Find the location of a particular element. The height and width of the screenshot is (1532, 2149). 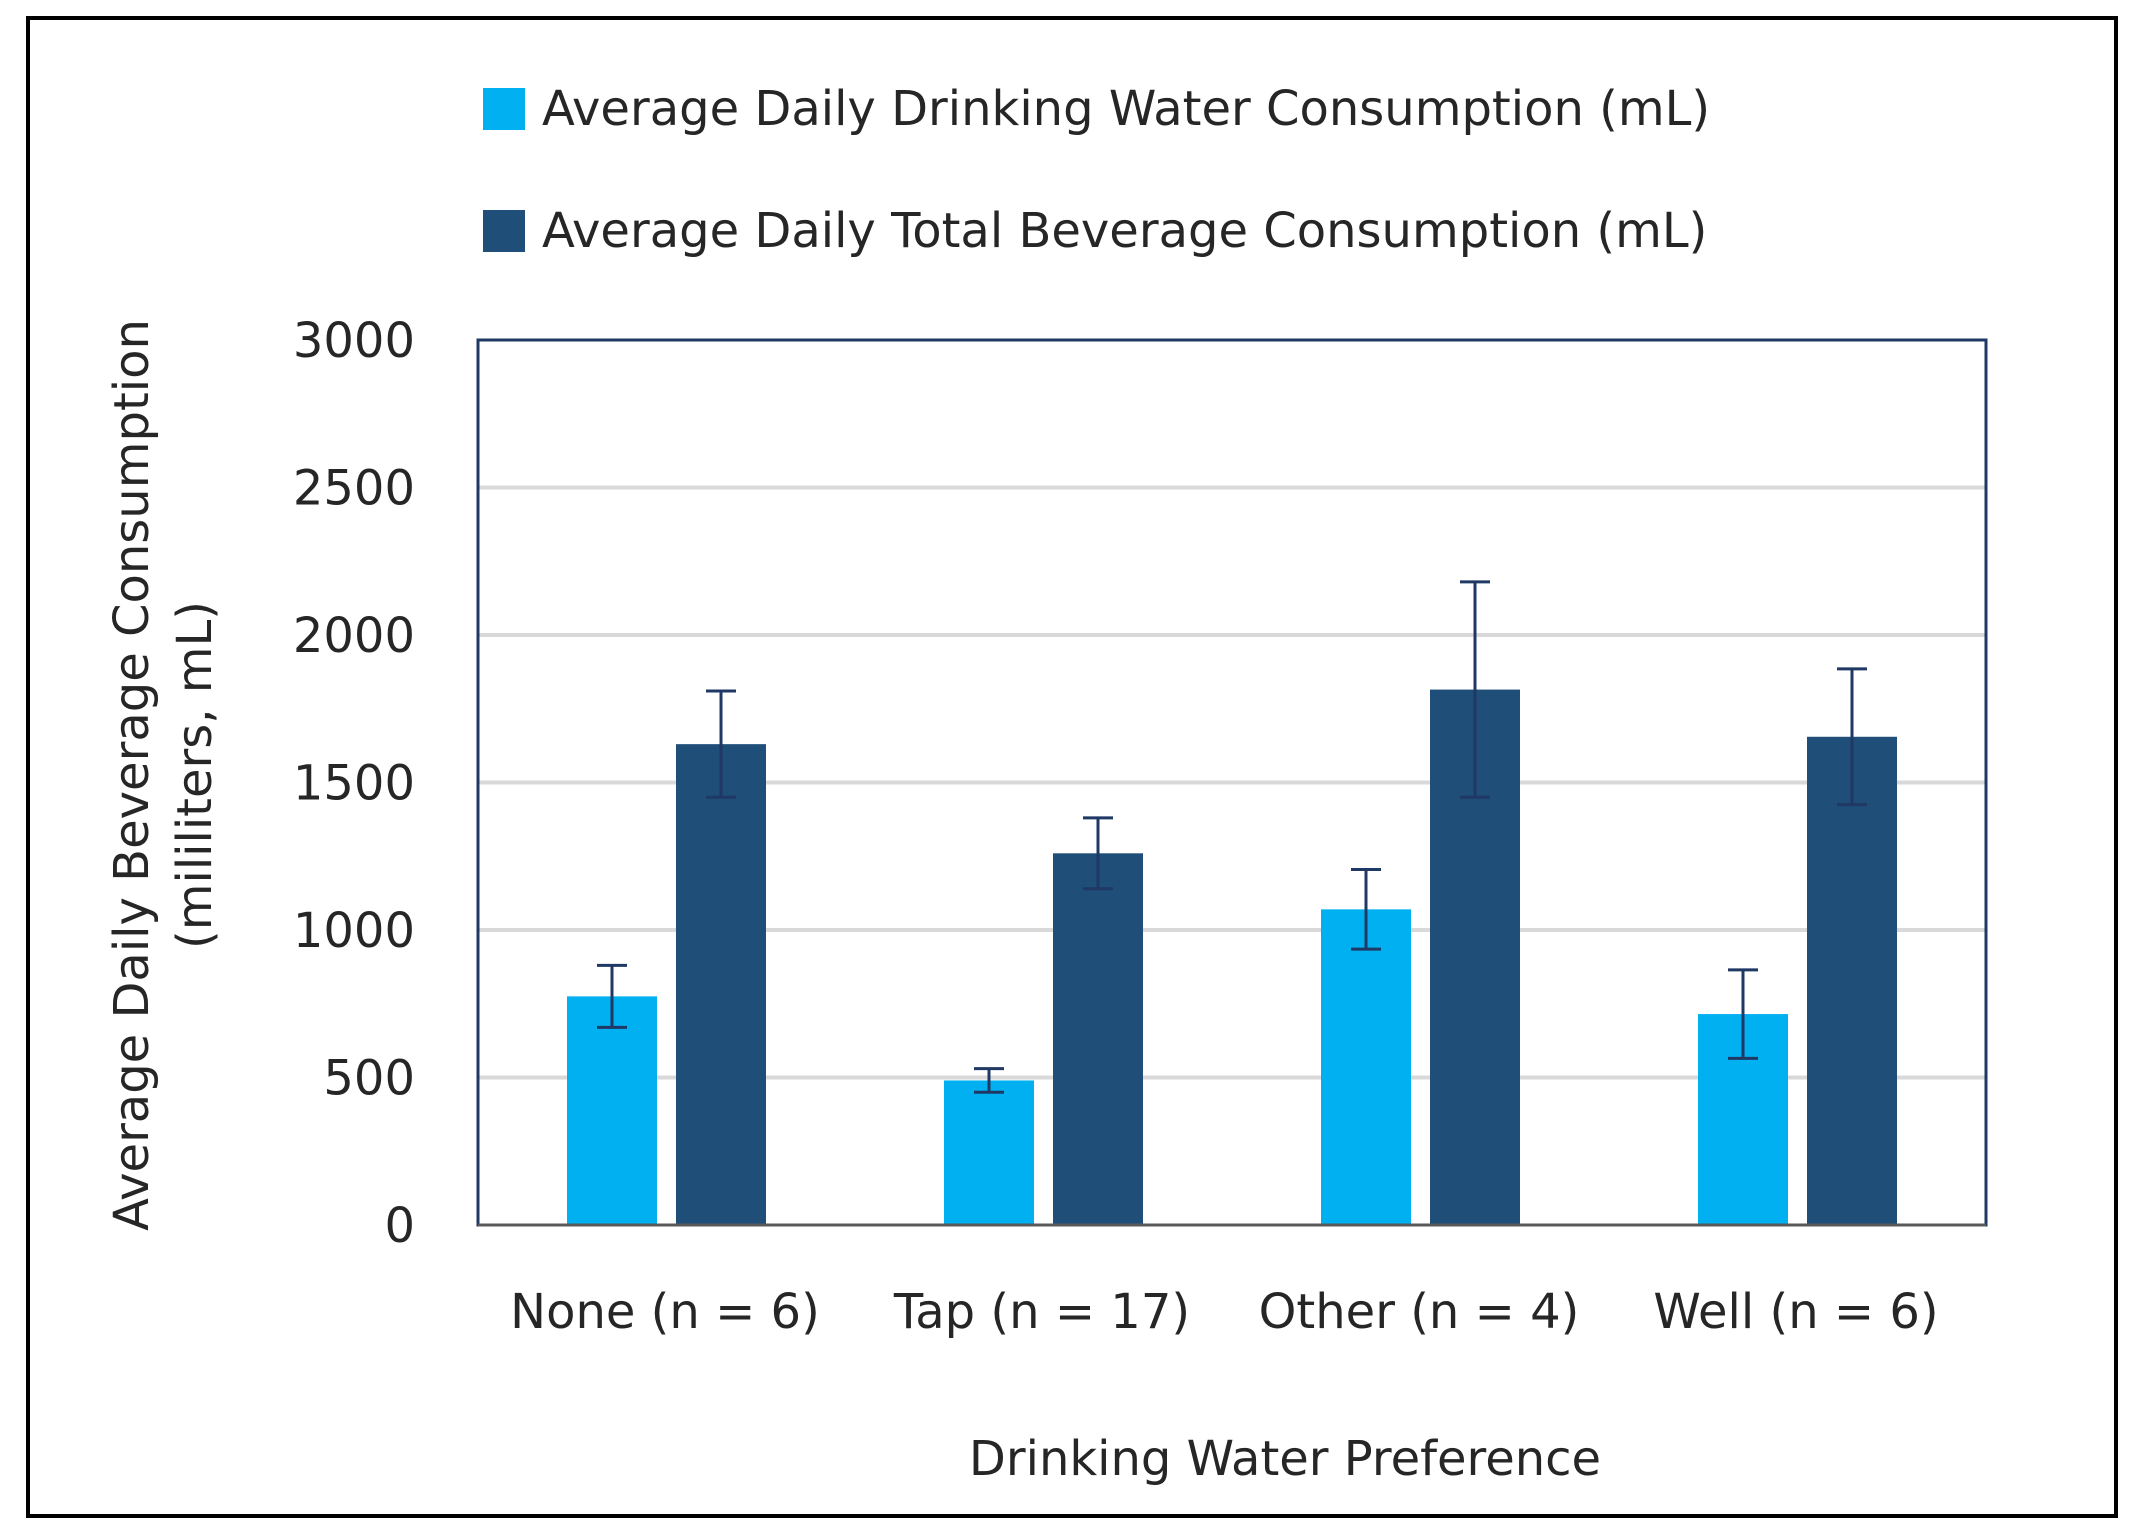

y-tick-label-2000: 2000 is located at coordinates (354, 636).